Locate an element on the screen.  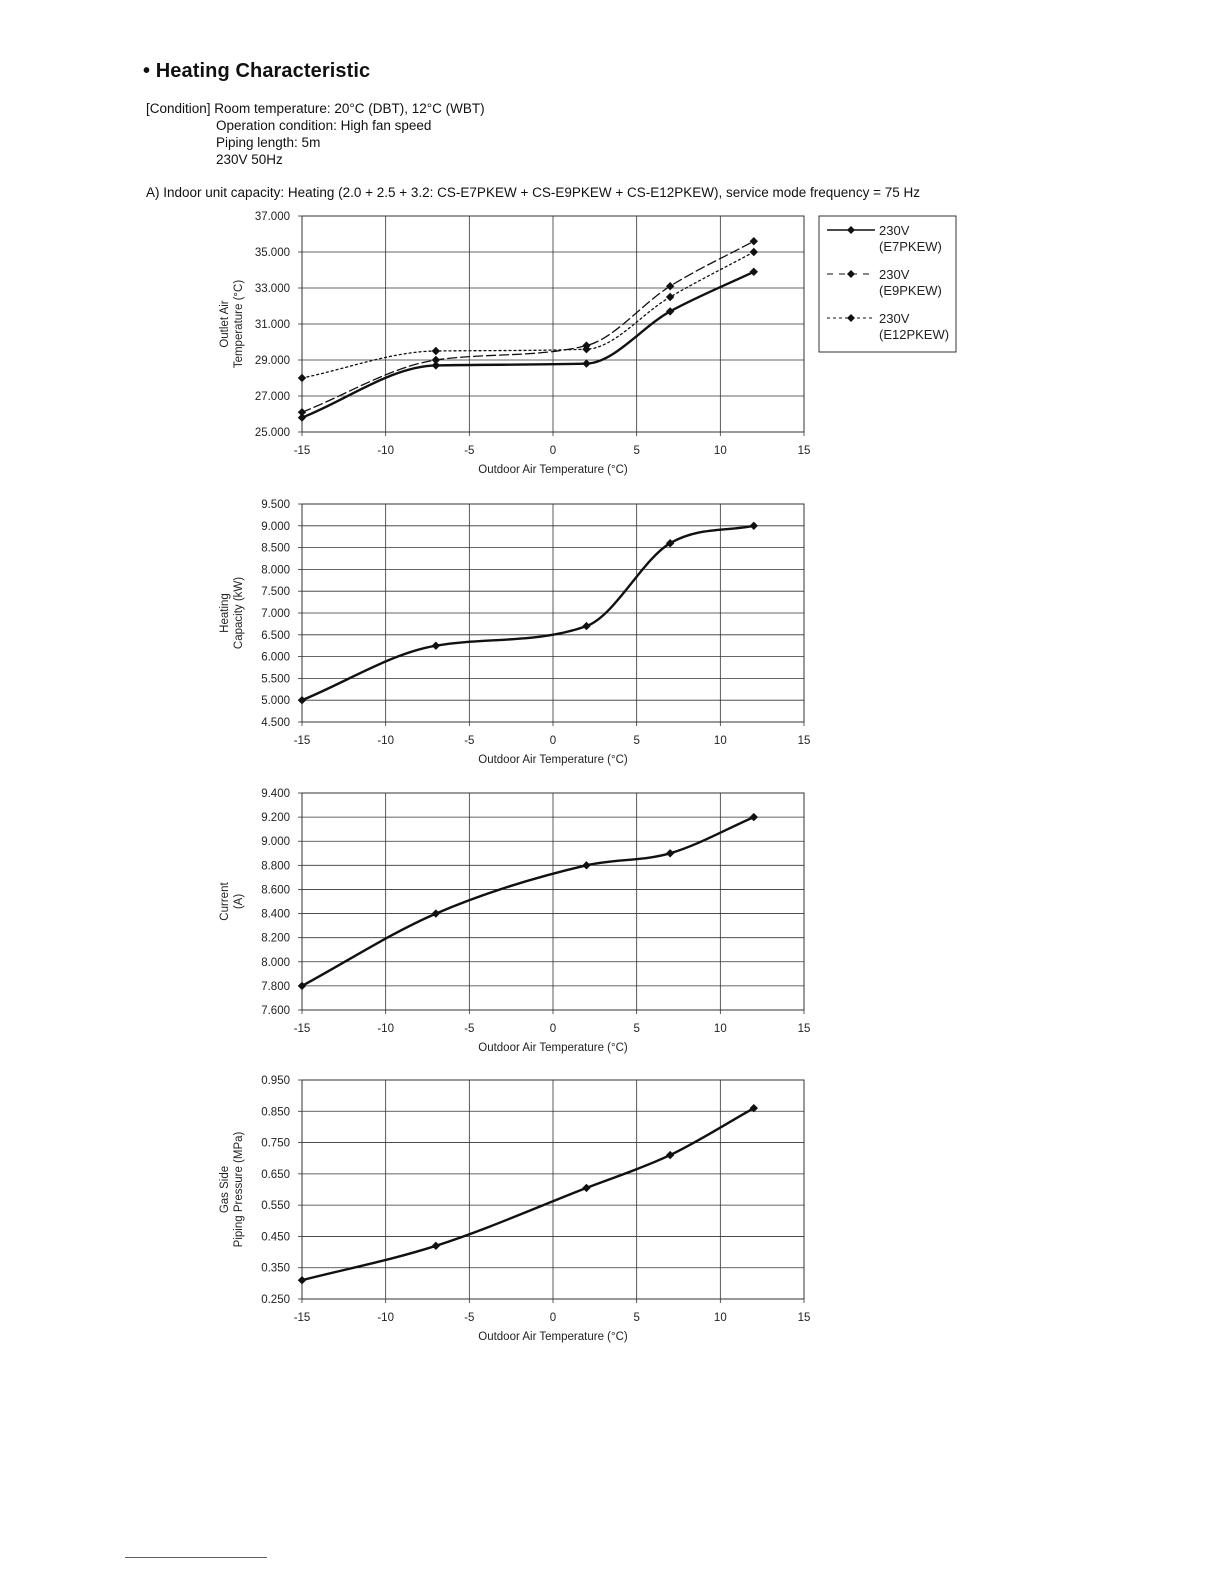
y-axis-title: (A) is located at coordinates (239, 902).